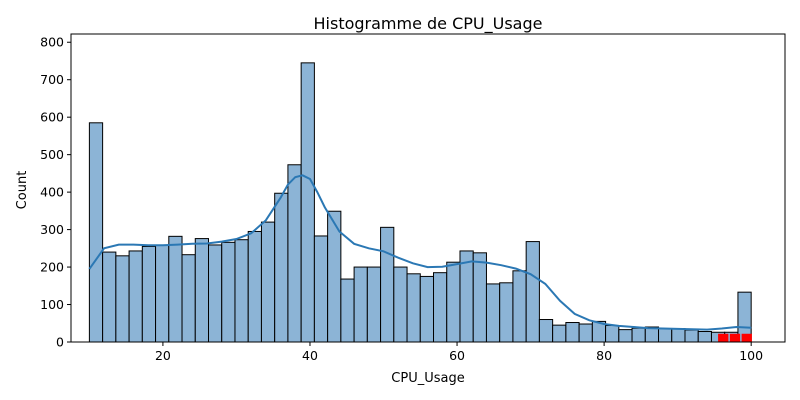  I want to click on y-tick-label: 300, so click(52, 229).